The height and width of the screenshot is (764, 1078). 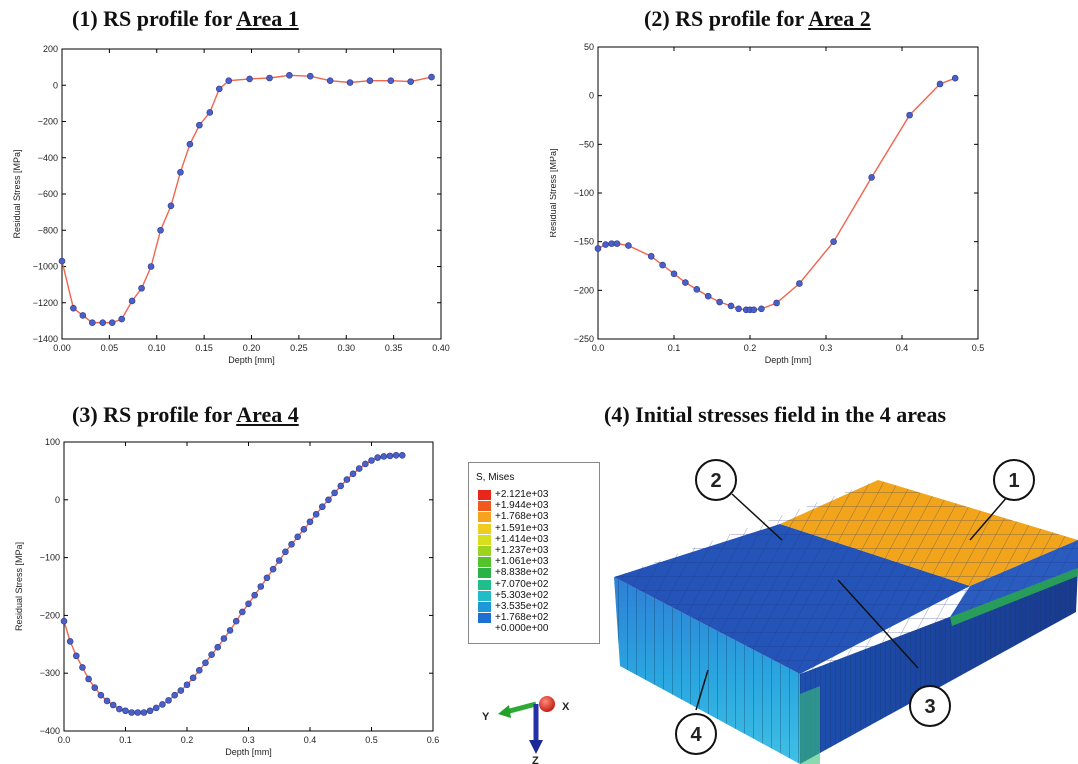 I want to click on y-tick-label: −600, so click(x=48, y=194).